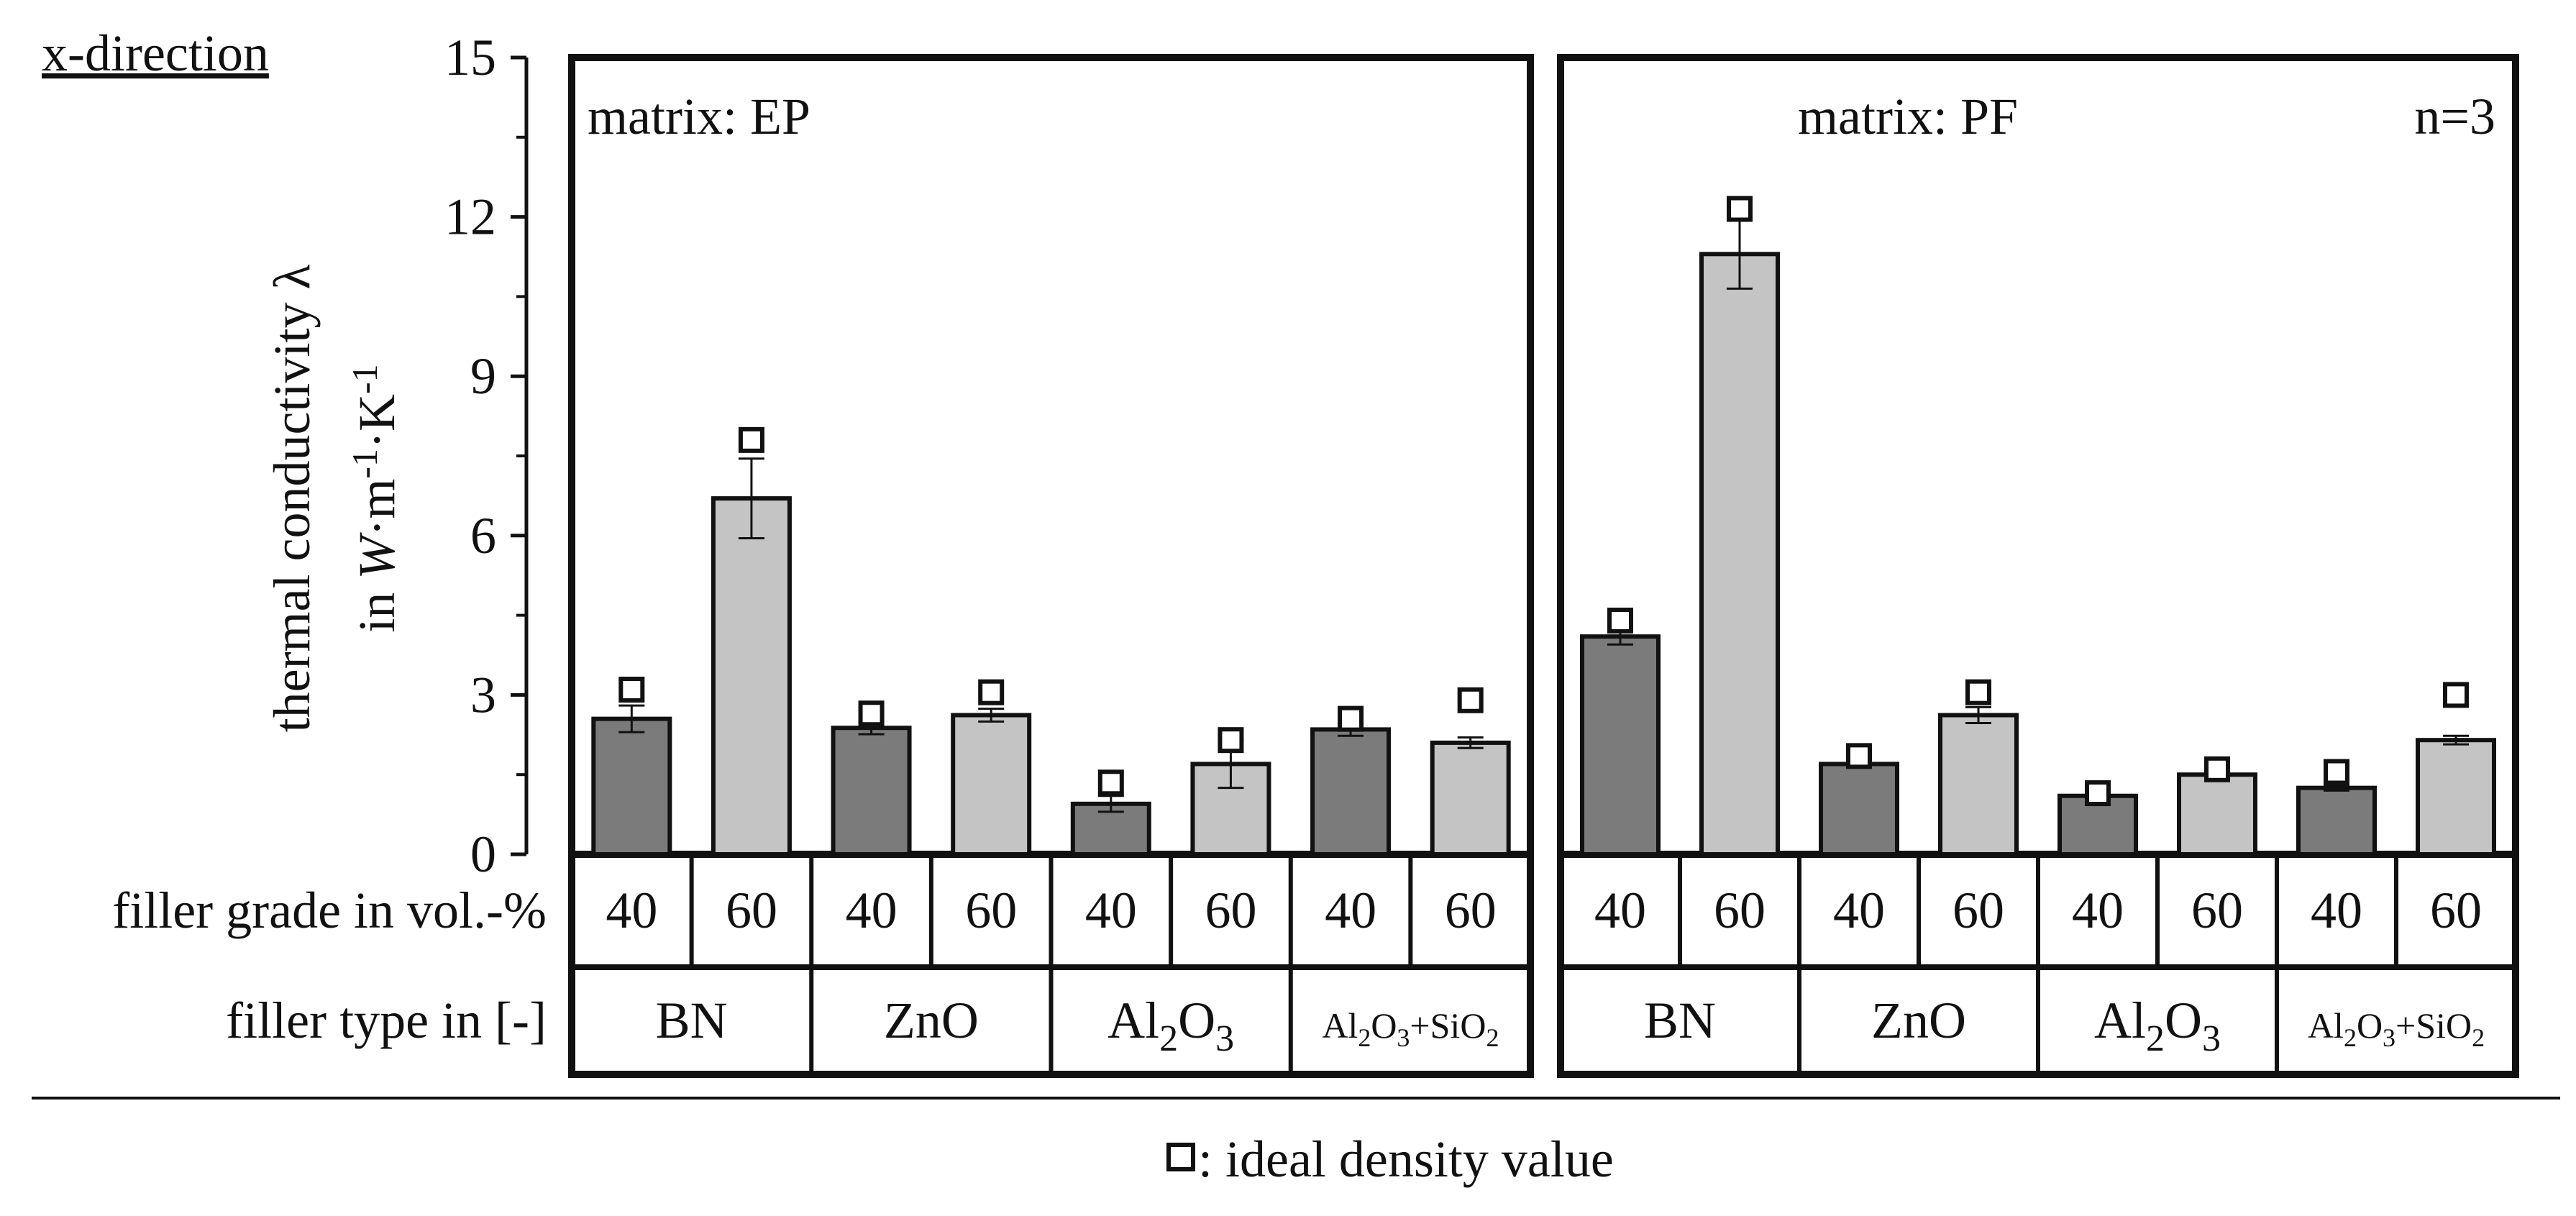 The width and height of the screenshot is (2576, 1216). I want to click on y-tick-label: 0, so click(483, 854).